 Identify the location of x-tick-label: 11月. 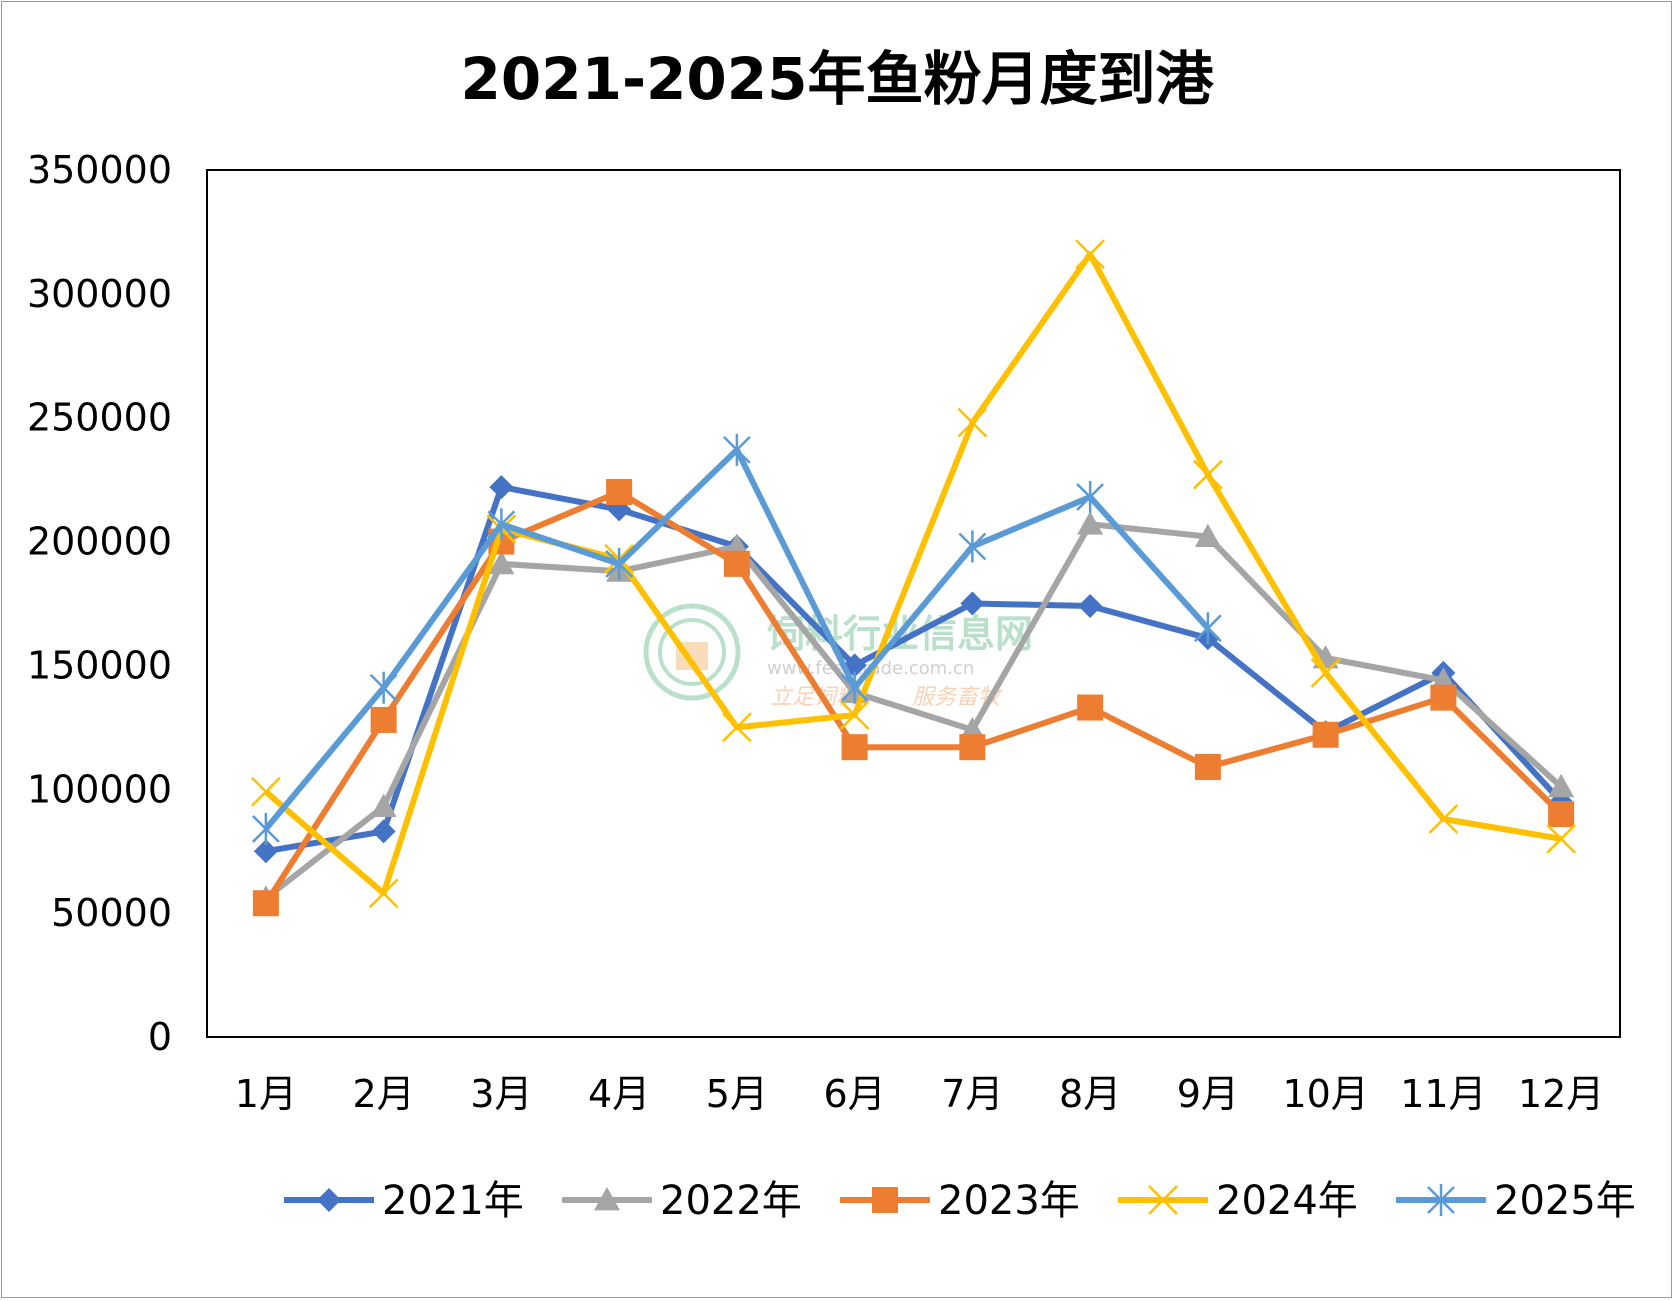
(1443, 1094).